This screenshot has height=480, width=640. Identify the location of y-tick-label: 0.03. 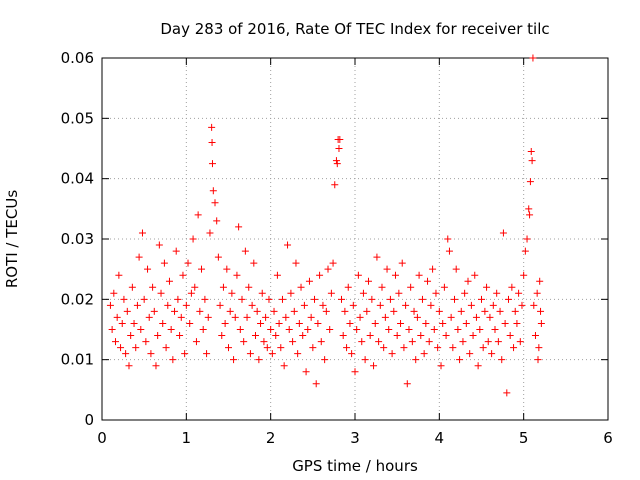
(77, 239).